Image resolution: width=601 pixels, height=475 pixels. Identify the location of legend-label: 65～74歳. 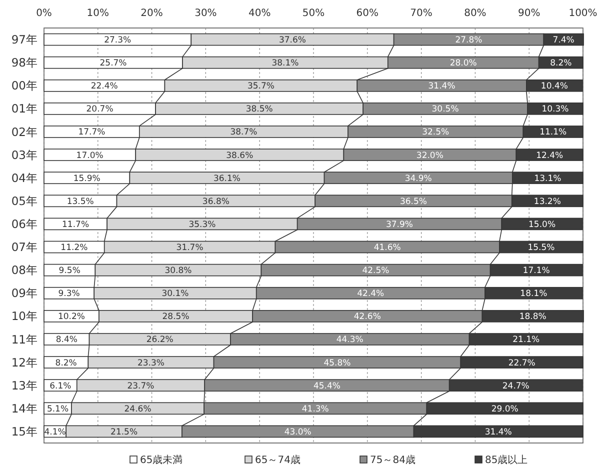
(277, 460).